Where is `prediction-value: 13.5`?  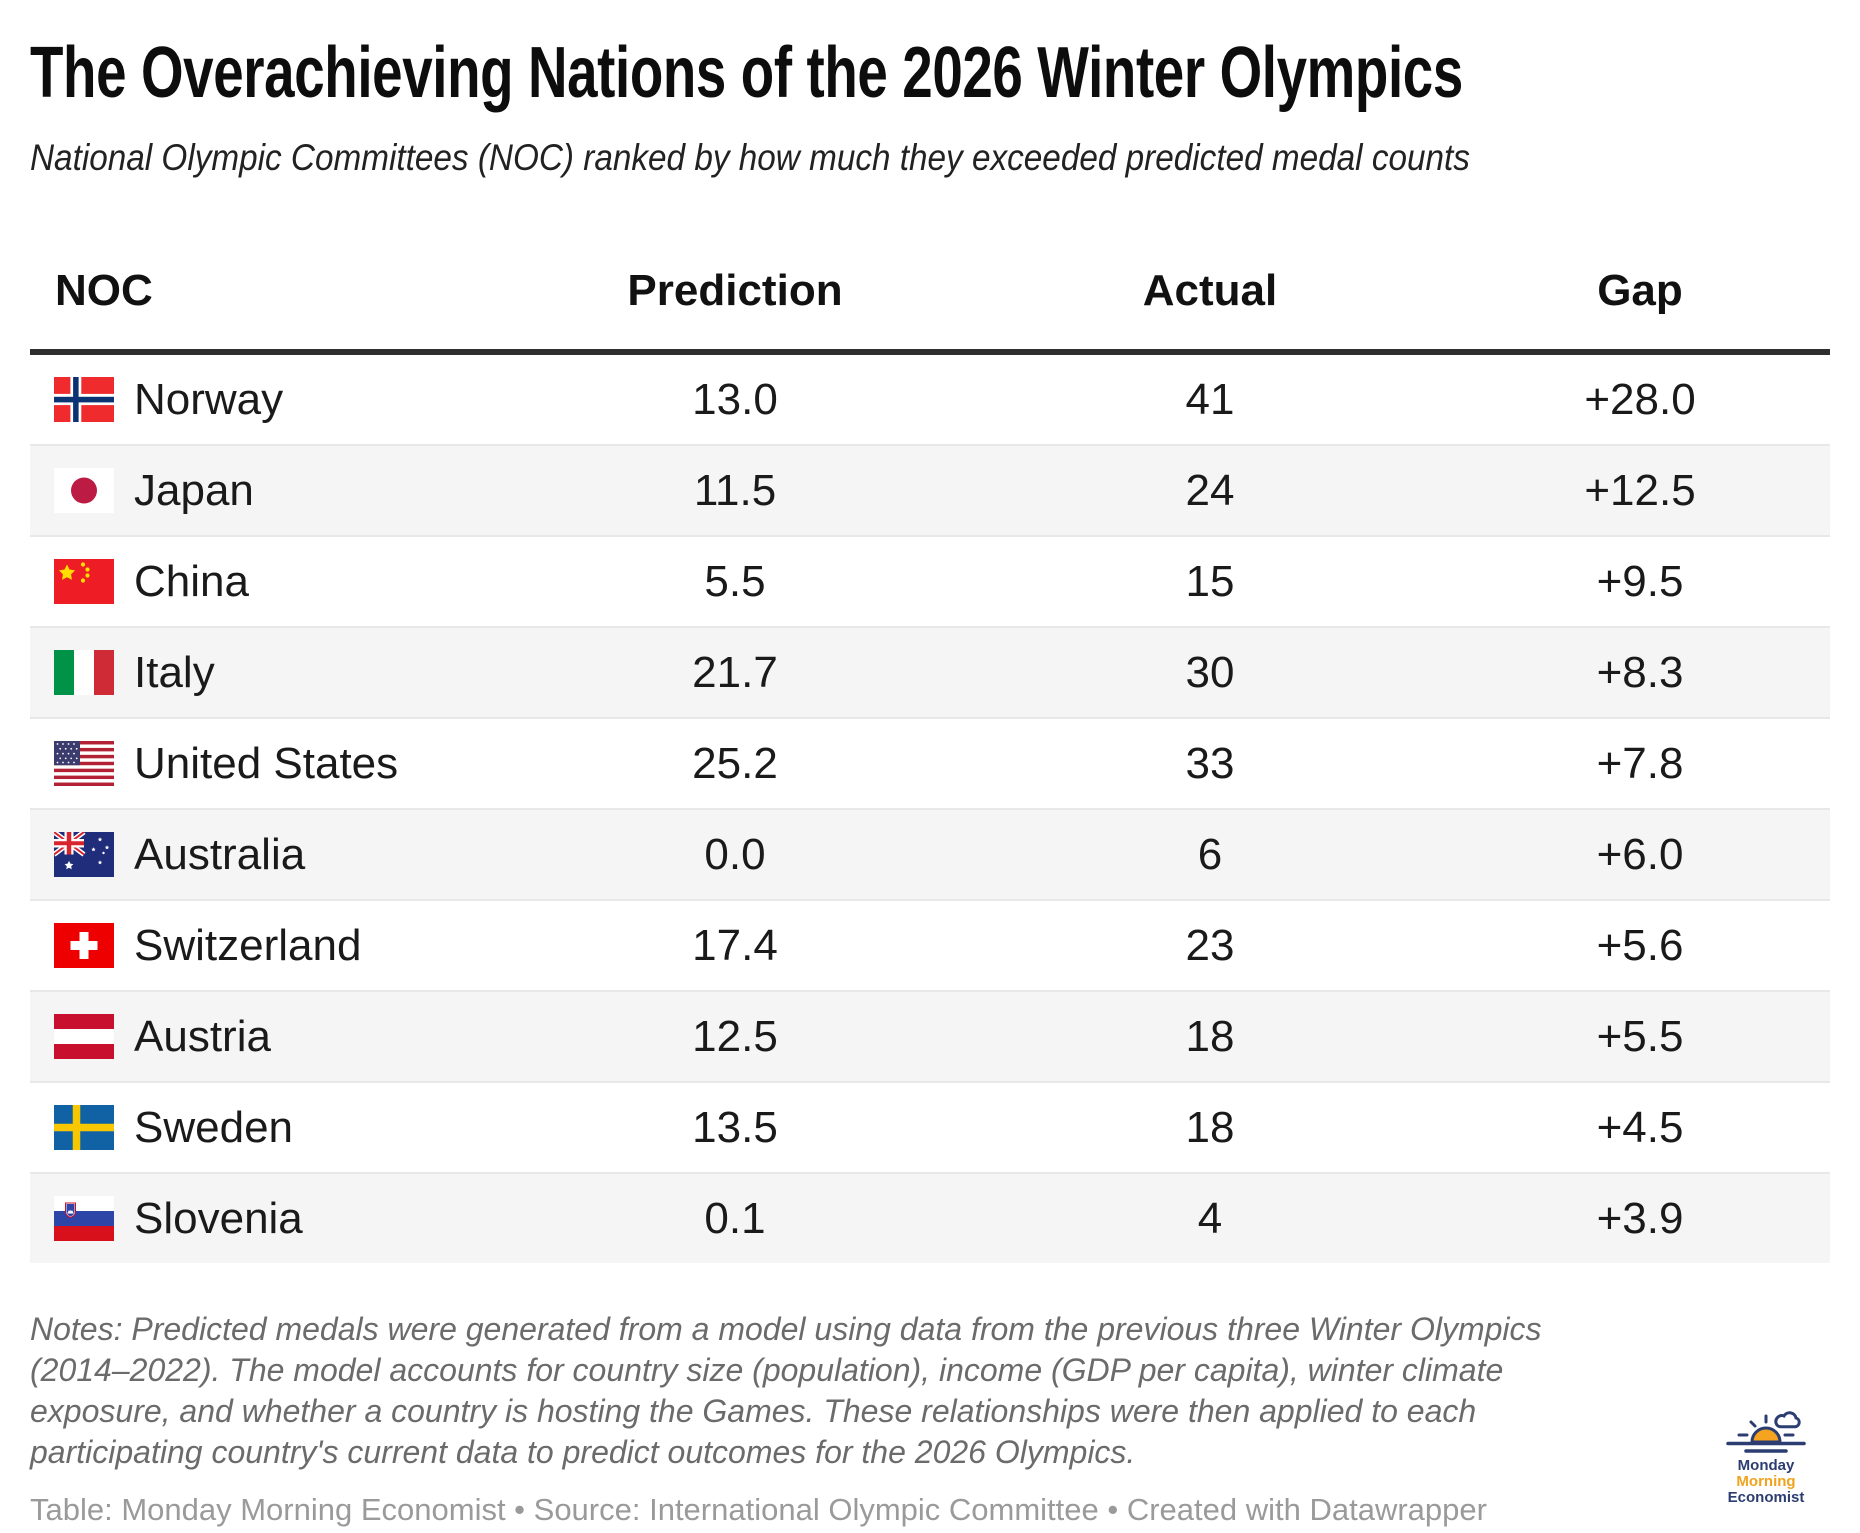 prediction-value: 13.5 is located at coordinates (735, 1127).